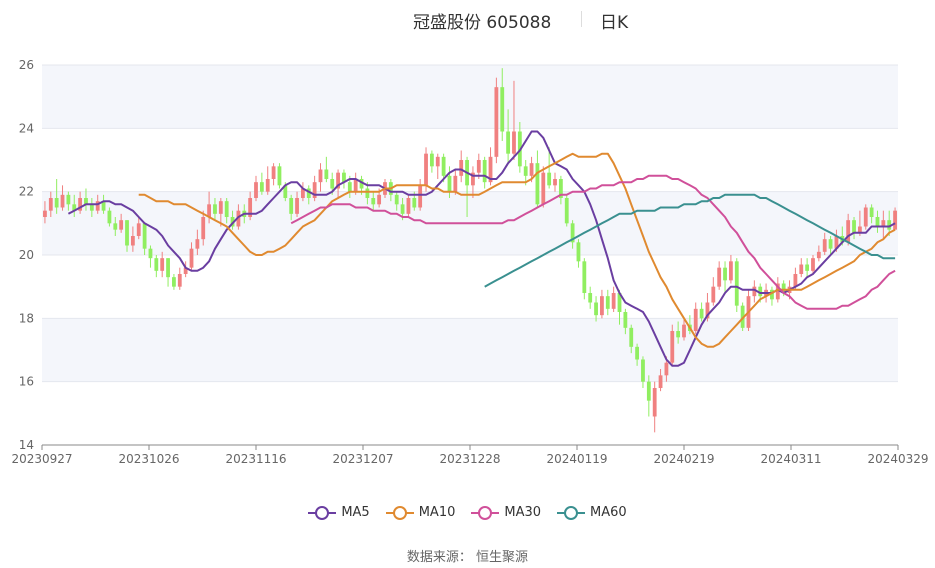  What do you see at coordinates (581, 19) in the screenshot?
I see `title-separator` at bounding box center [581, 19].